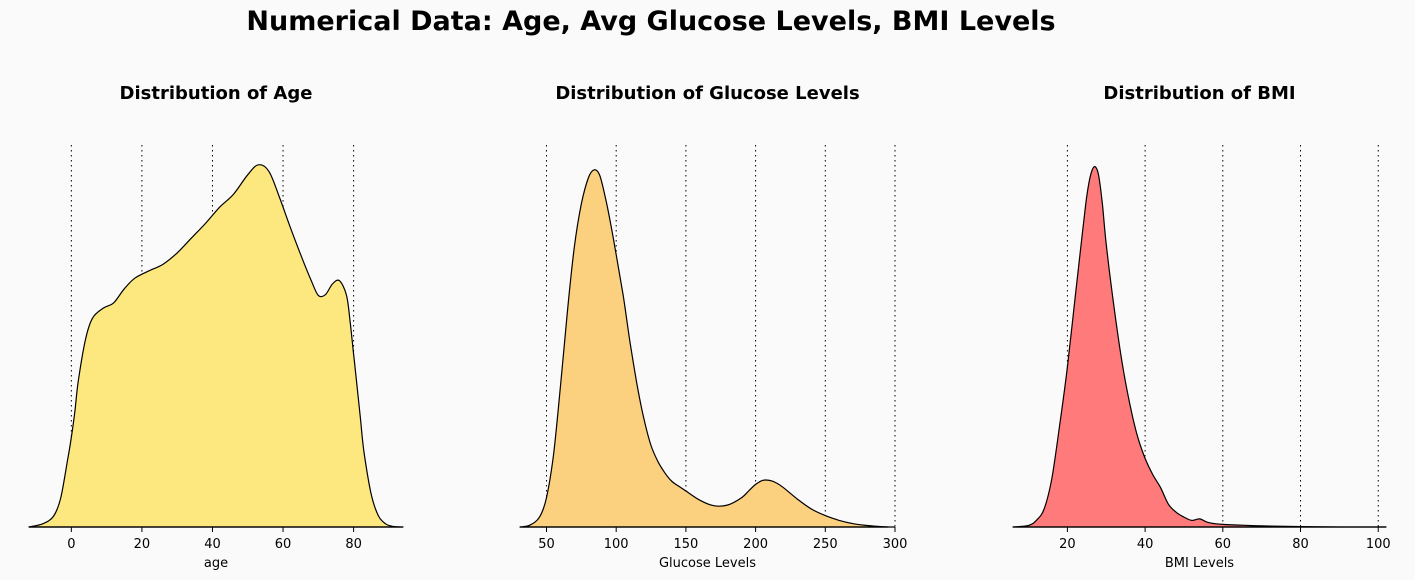 This screenshot has width=1415, height=580. Describe the element at coordinates (707, 93) in the screenshot. I see `glucose-panel-title: Distribution of Glucose Levels` at that location.